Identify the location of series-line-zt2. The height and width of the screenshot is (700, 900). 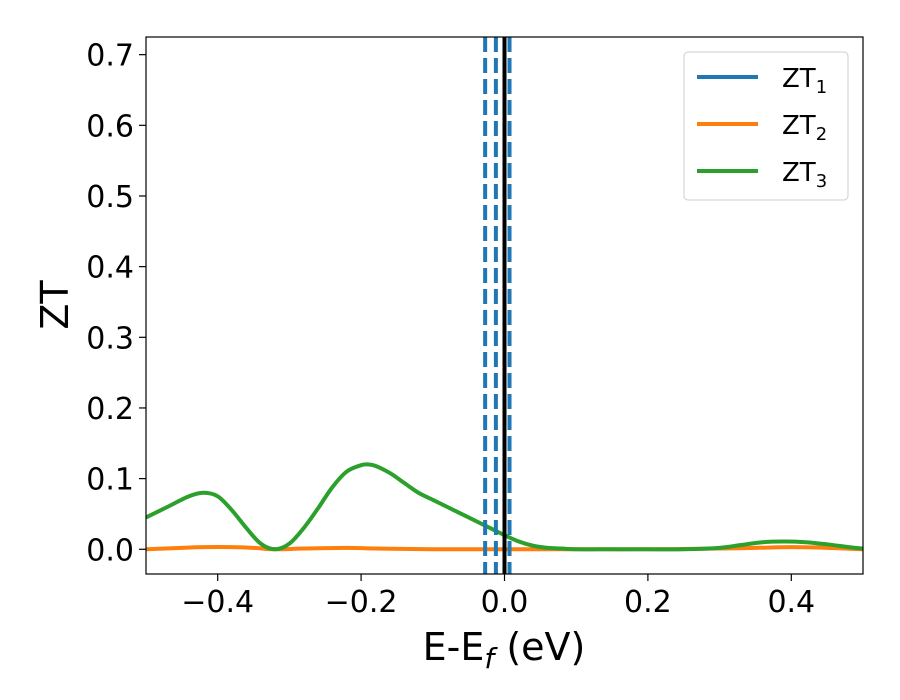
(504, 548).